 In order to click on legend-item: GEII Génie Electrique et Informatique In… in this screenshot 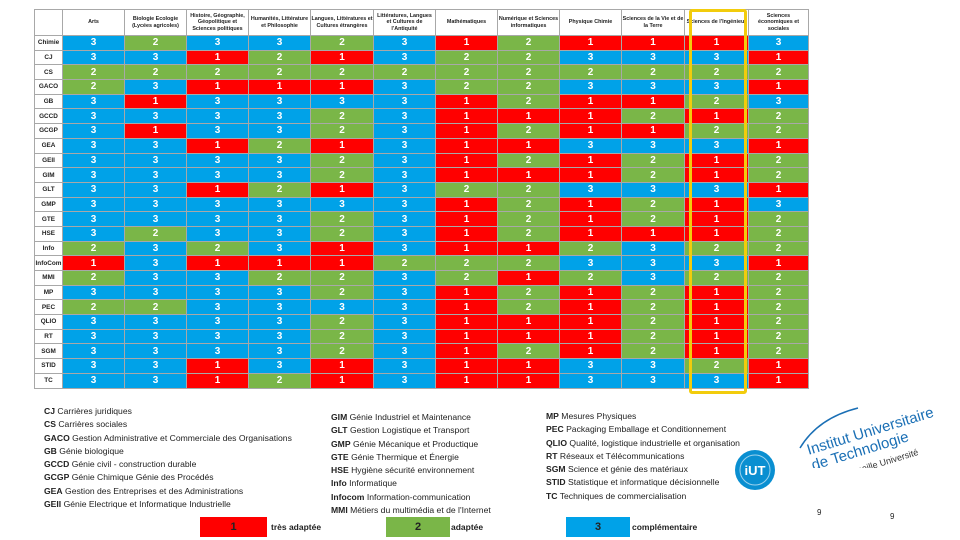, I will do `click(168, 504)`.